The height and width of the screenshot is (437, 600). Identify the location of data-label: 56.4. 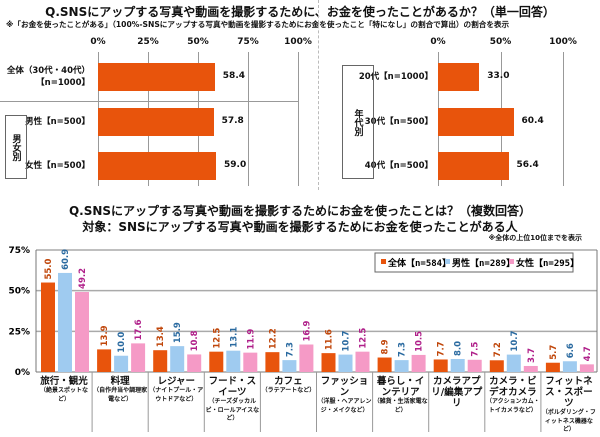
(527, 165).